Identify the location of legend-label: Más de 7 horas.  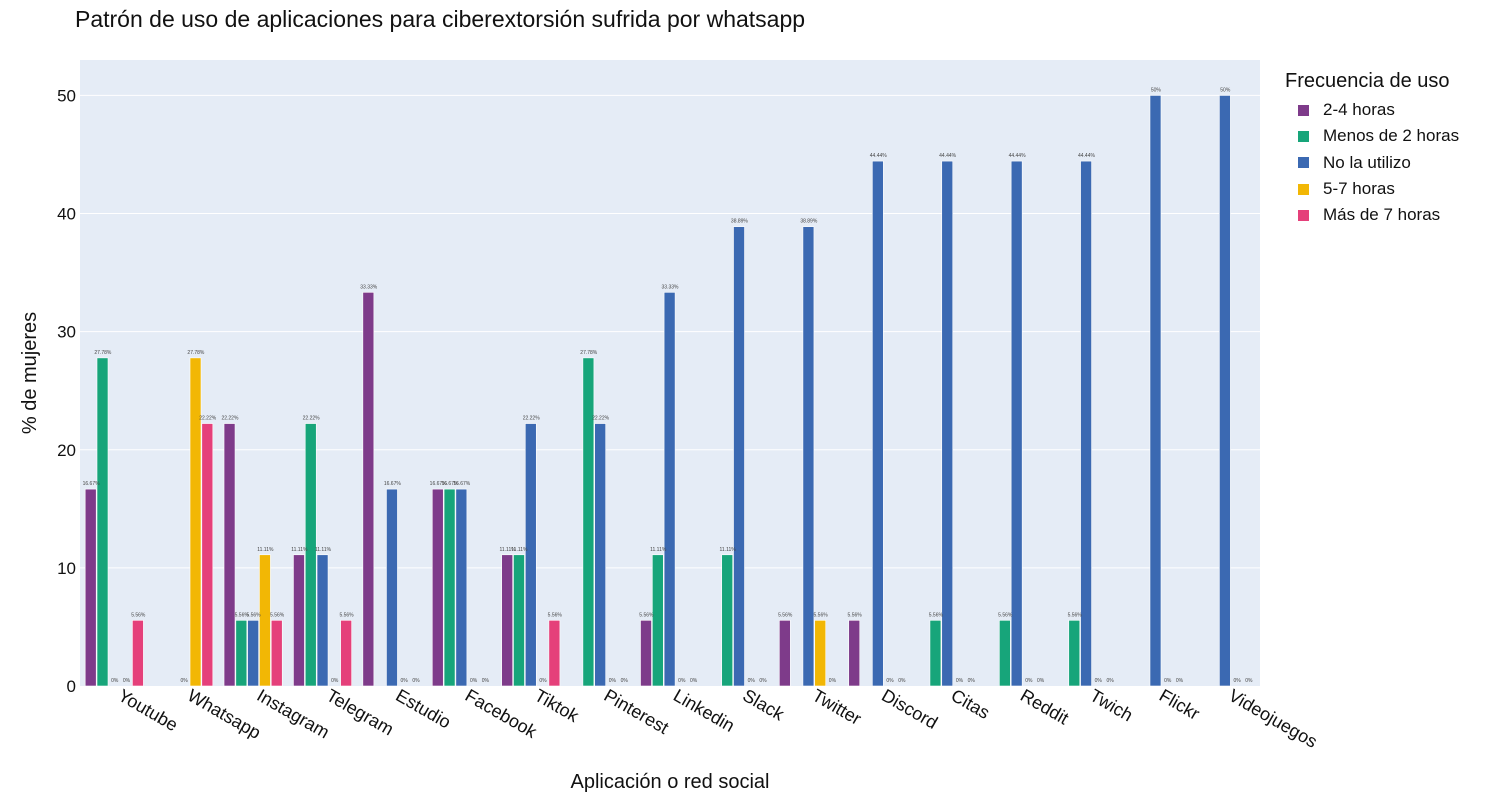
(1382, 215).